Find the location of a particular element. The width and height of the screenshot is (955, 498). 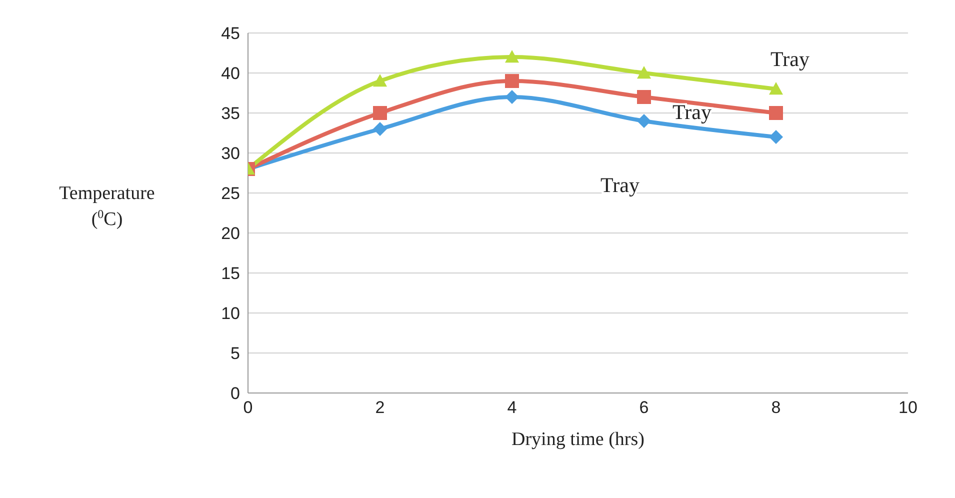

y-tick-label: 45 is located at coordinates (230, 34).